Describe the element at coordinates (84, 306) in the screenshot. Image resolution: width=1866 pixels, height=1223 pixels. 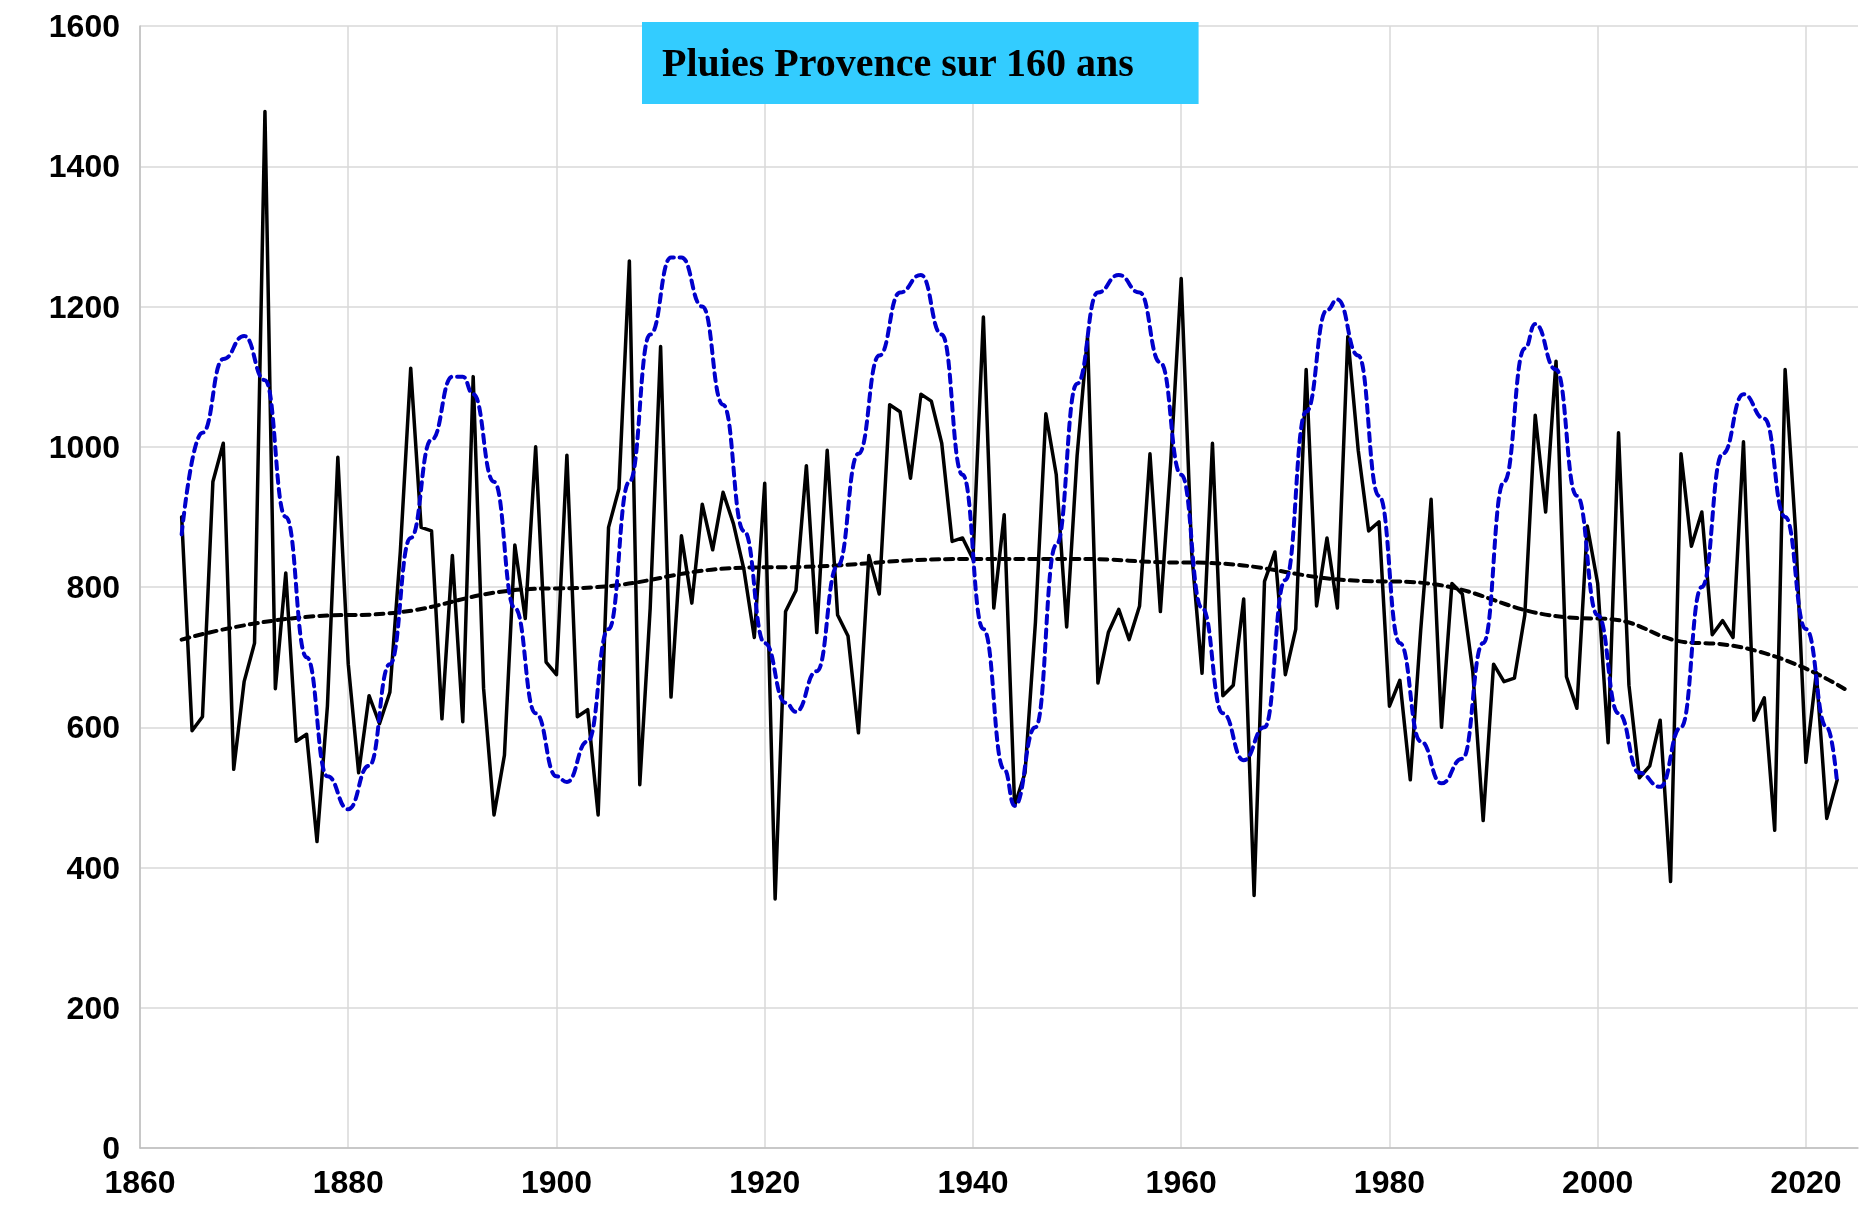
I see `y-tick-label: 1200` at that location.